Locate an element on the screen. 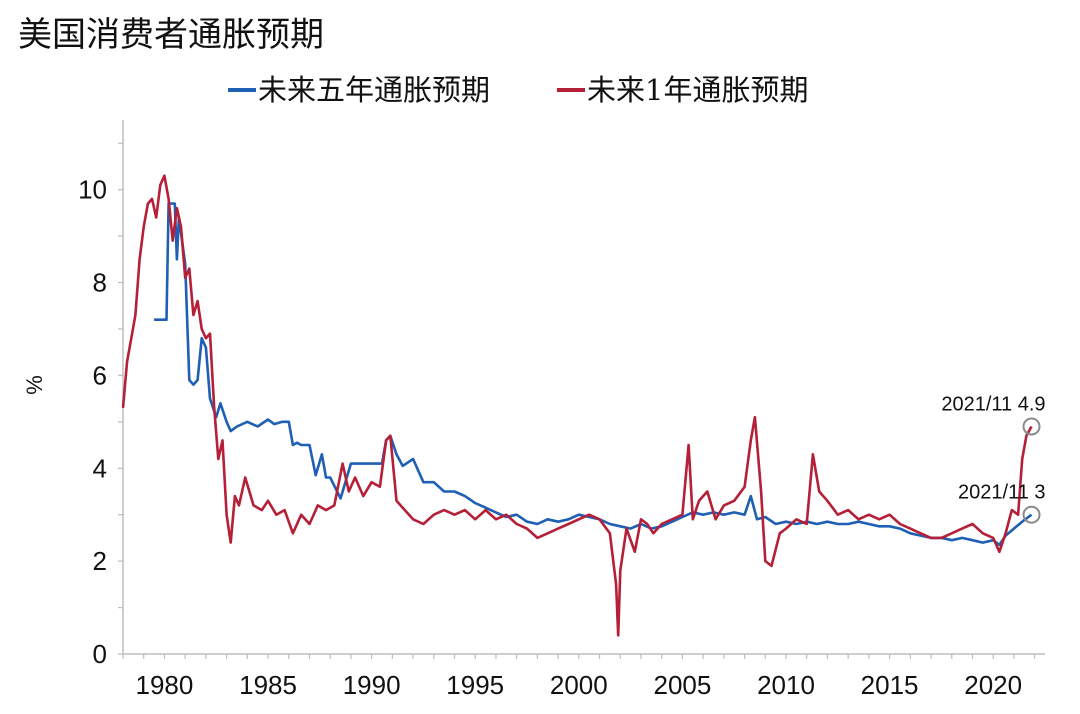 Image resolution: width=1080 pixels, height=714 pixels. x-tick-label: 1985 is located at coordinates (268, 685).